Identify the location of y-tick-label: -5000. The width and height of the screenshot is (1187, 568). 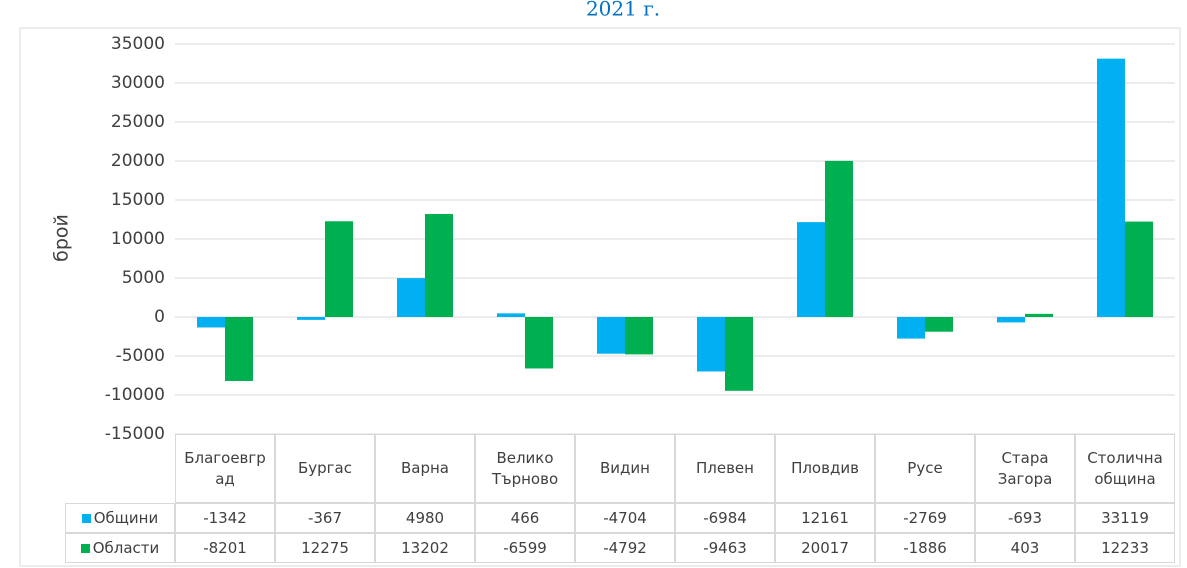
(140, 356).